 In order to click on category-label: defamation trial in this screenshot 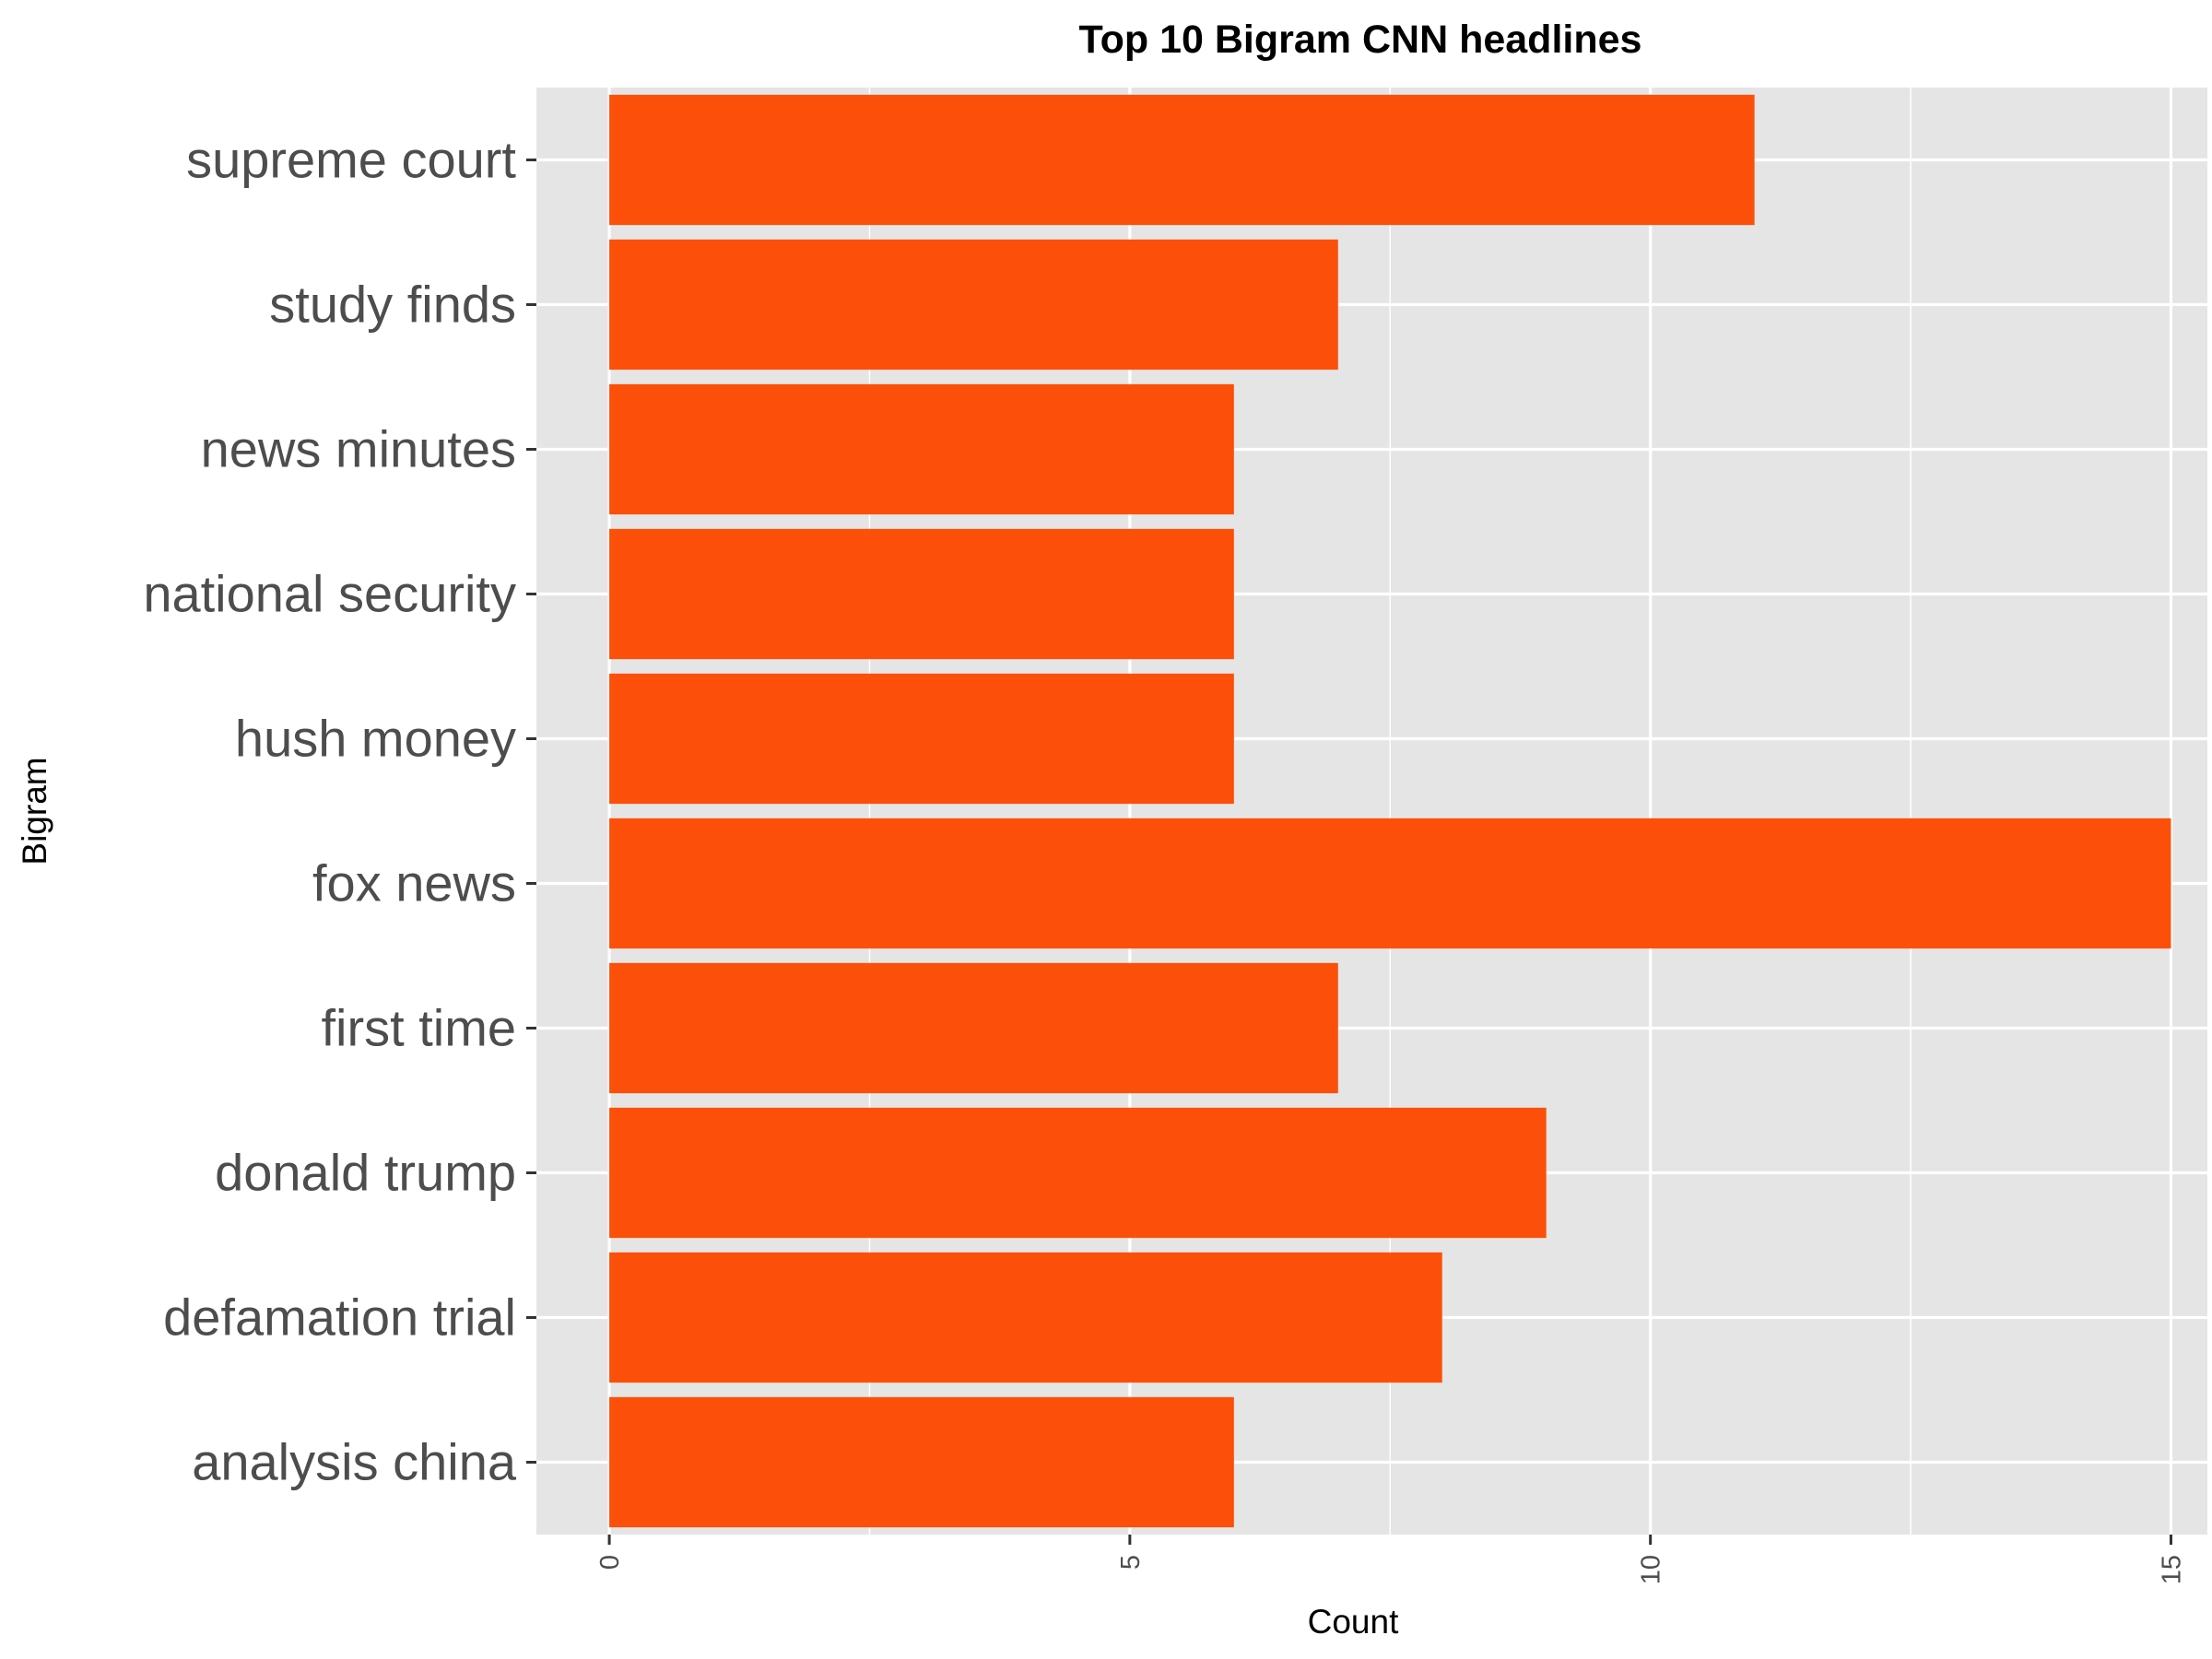, I will do `click(339, 1317)`.